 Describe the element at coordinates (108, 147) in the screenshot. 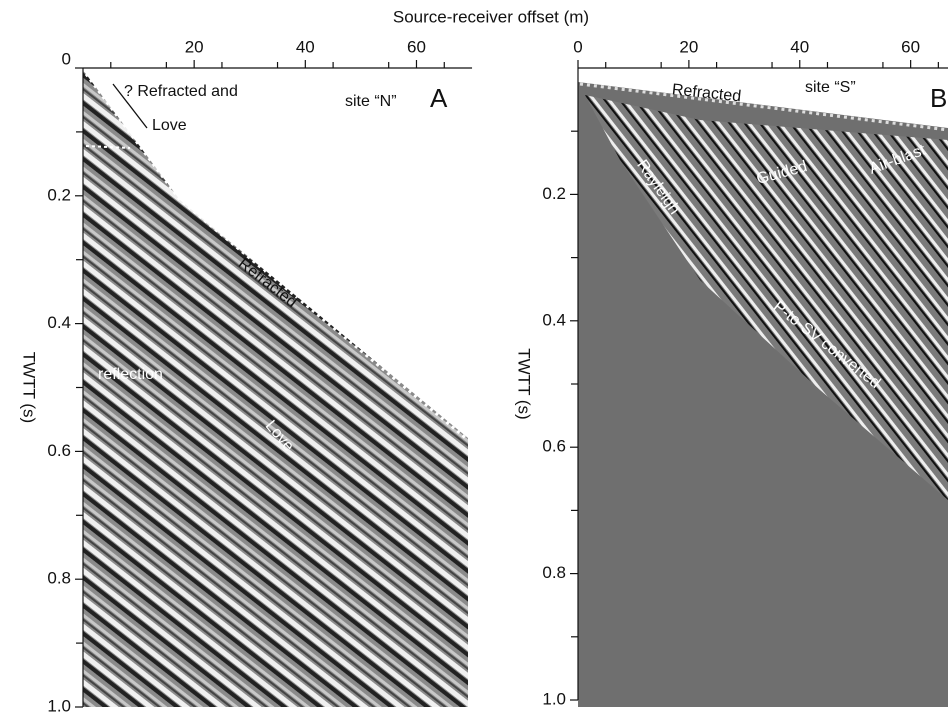

I see `pick-a` at that location.